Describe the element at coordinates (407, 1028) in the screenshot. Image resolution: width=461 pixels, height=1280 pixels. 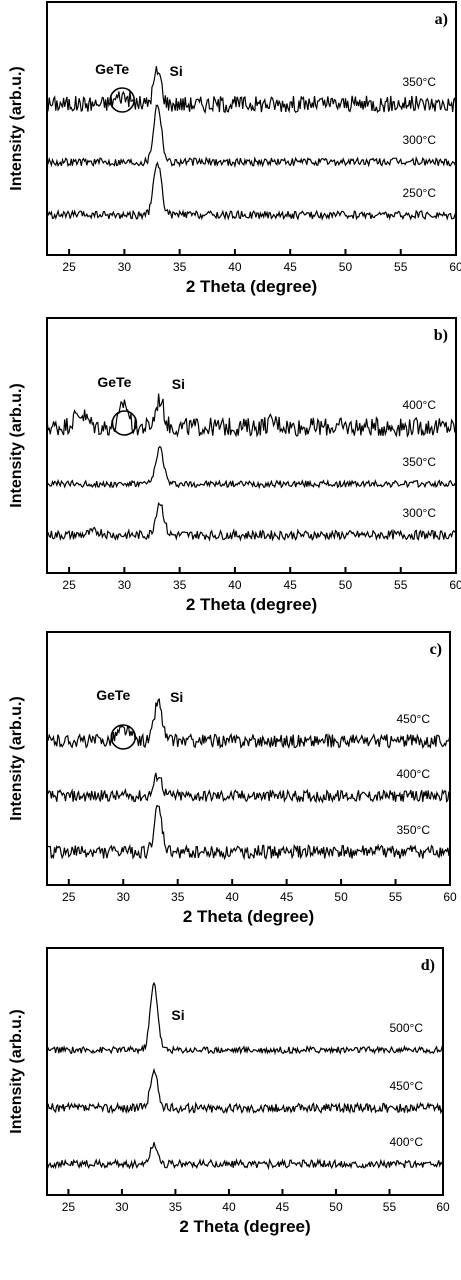
I see `series-label: 500°C` at that location.